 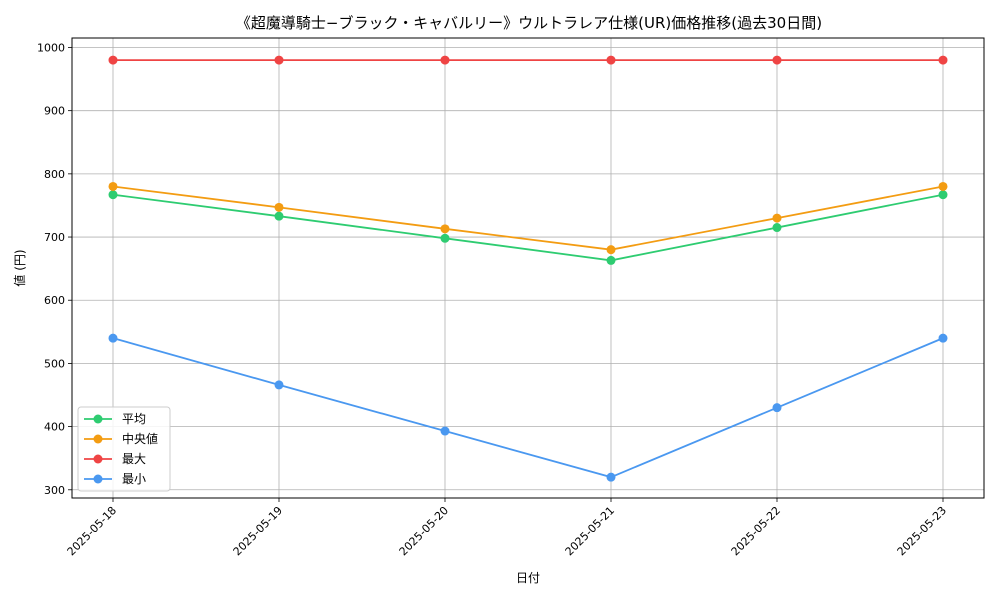 What do you see at coordinates (54, 300) in the screenshot?
I see `y-tick-label: 600` at bounding box center [54, 300].